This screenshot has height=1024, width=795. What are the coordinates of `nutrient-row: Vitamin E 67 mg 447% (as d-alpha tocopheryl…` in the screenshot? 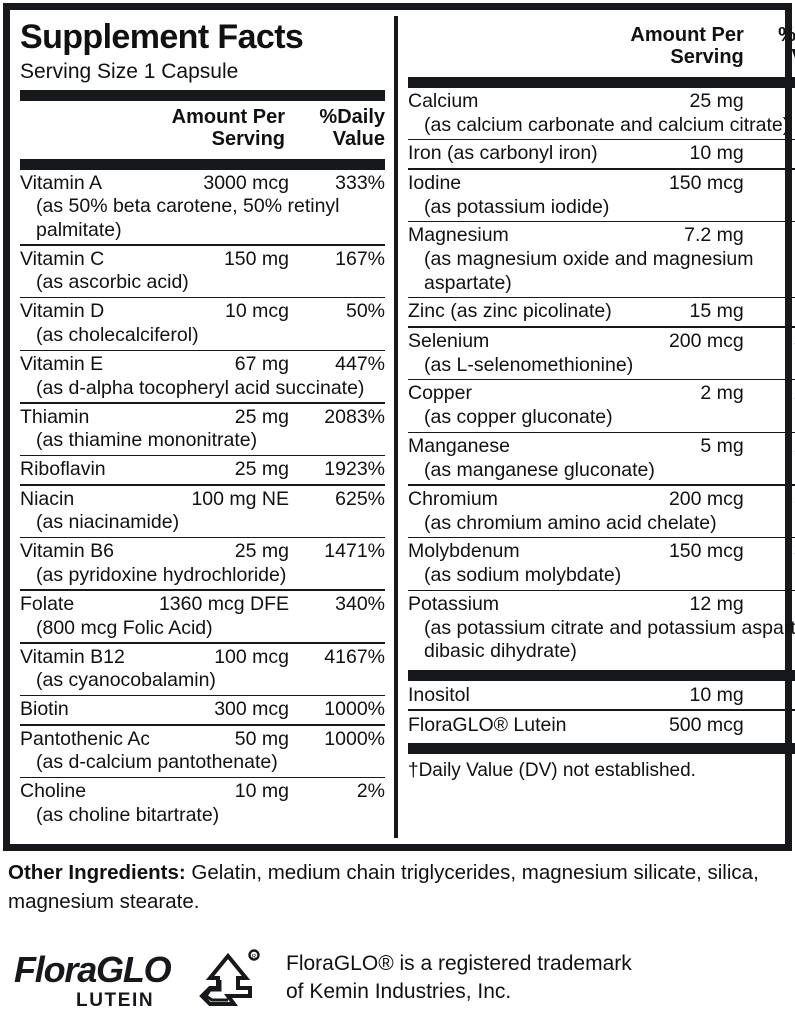 It's located at (202, 376).